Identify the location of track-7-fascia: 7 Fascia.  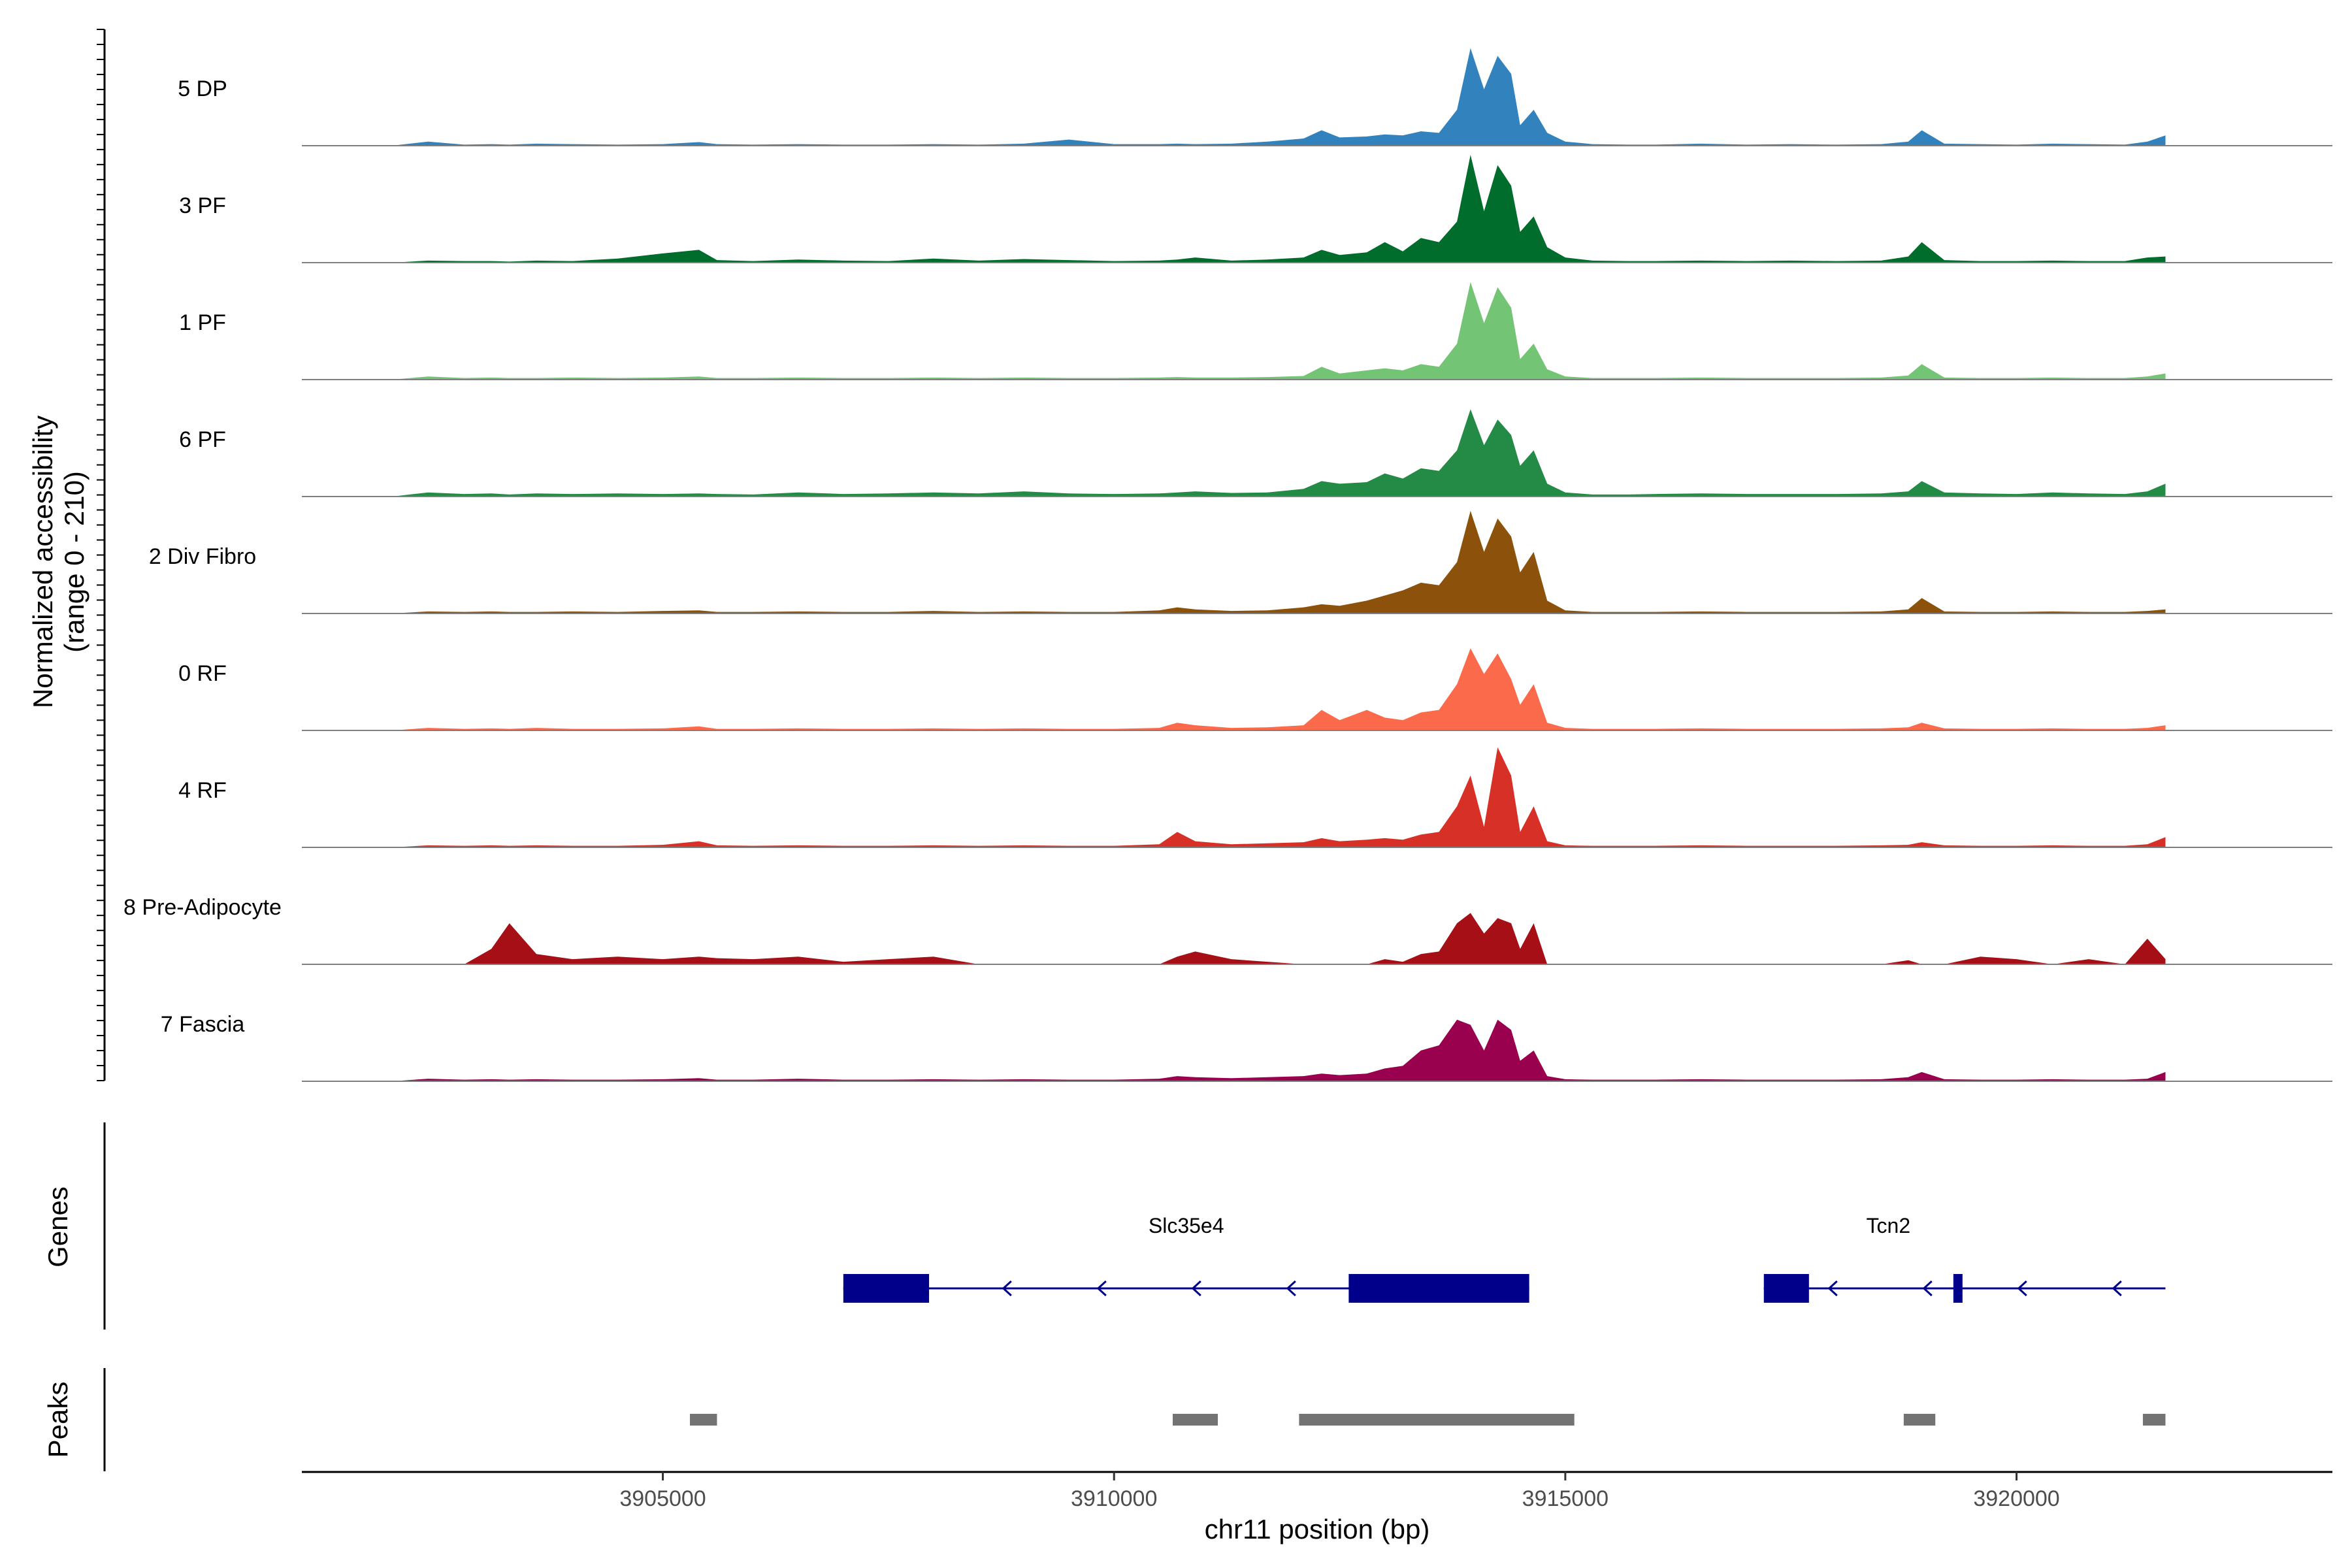
(1246, 1047).